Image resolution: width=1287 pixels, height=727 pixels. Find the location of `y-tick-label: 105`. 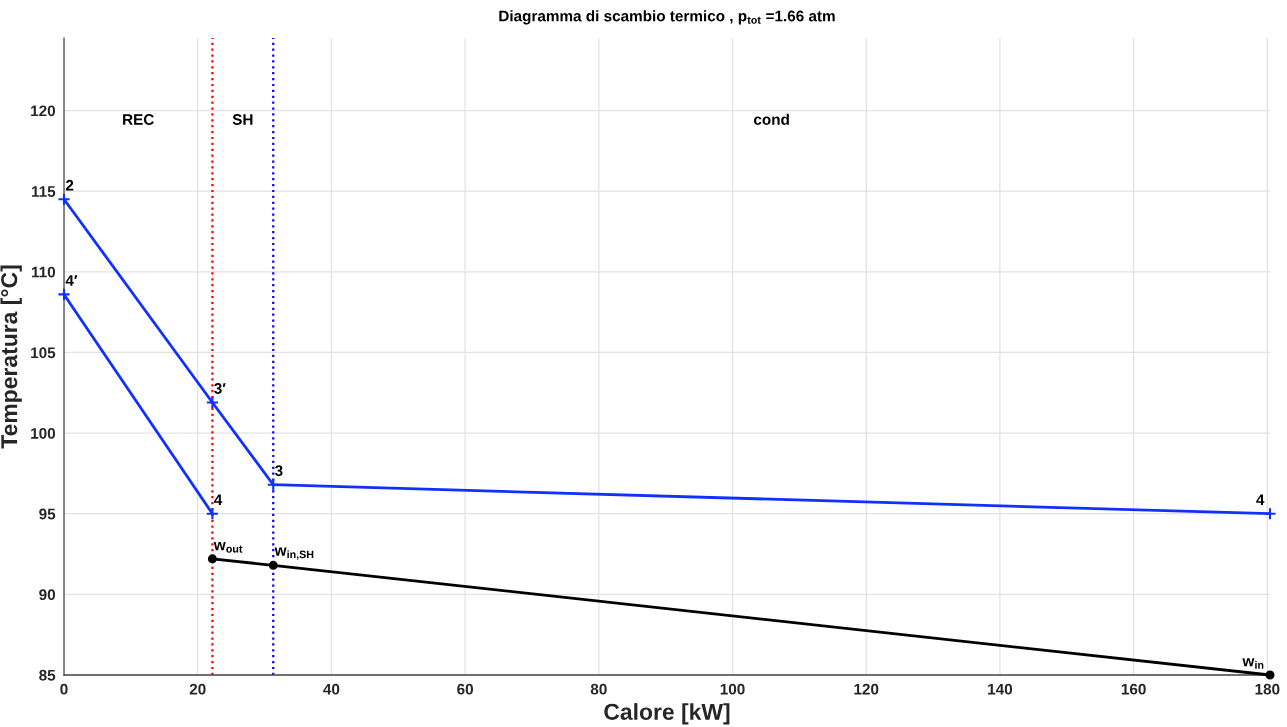

y-tick-label: 105 is located at coordinates (43, 353).